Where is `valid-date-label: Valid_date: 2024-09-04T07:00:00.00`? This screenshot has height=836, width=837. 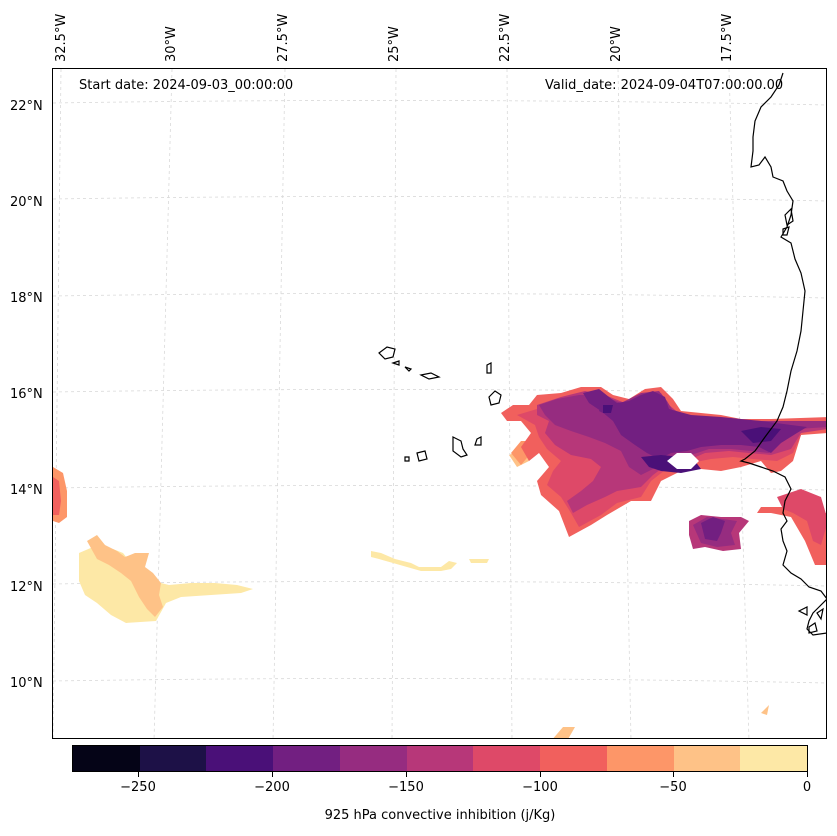
valid-date-label: Valid_date: 2024-09-04T07:00:00.00 is located at coordinates (664, 85).